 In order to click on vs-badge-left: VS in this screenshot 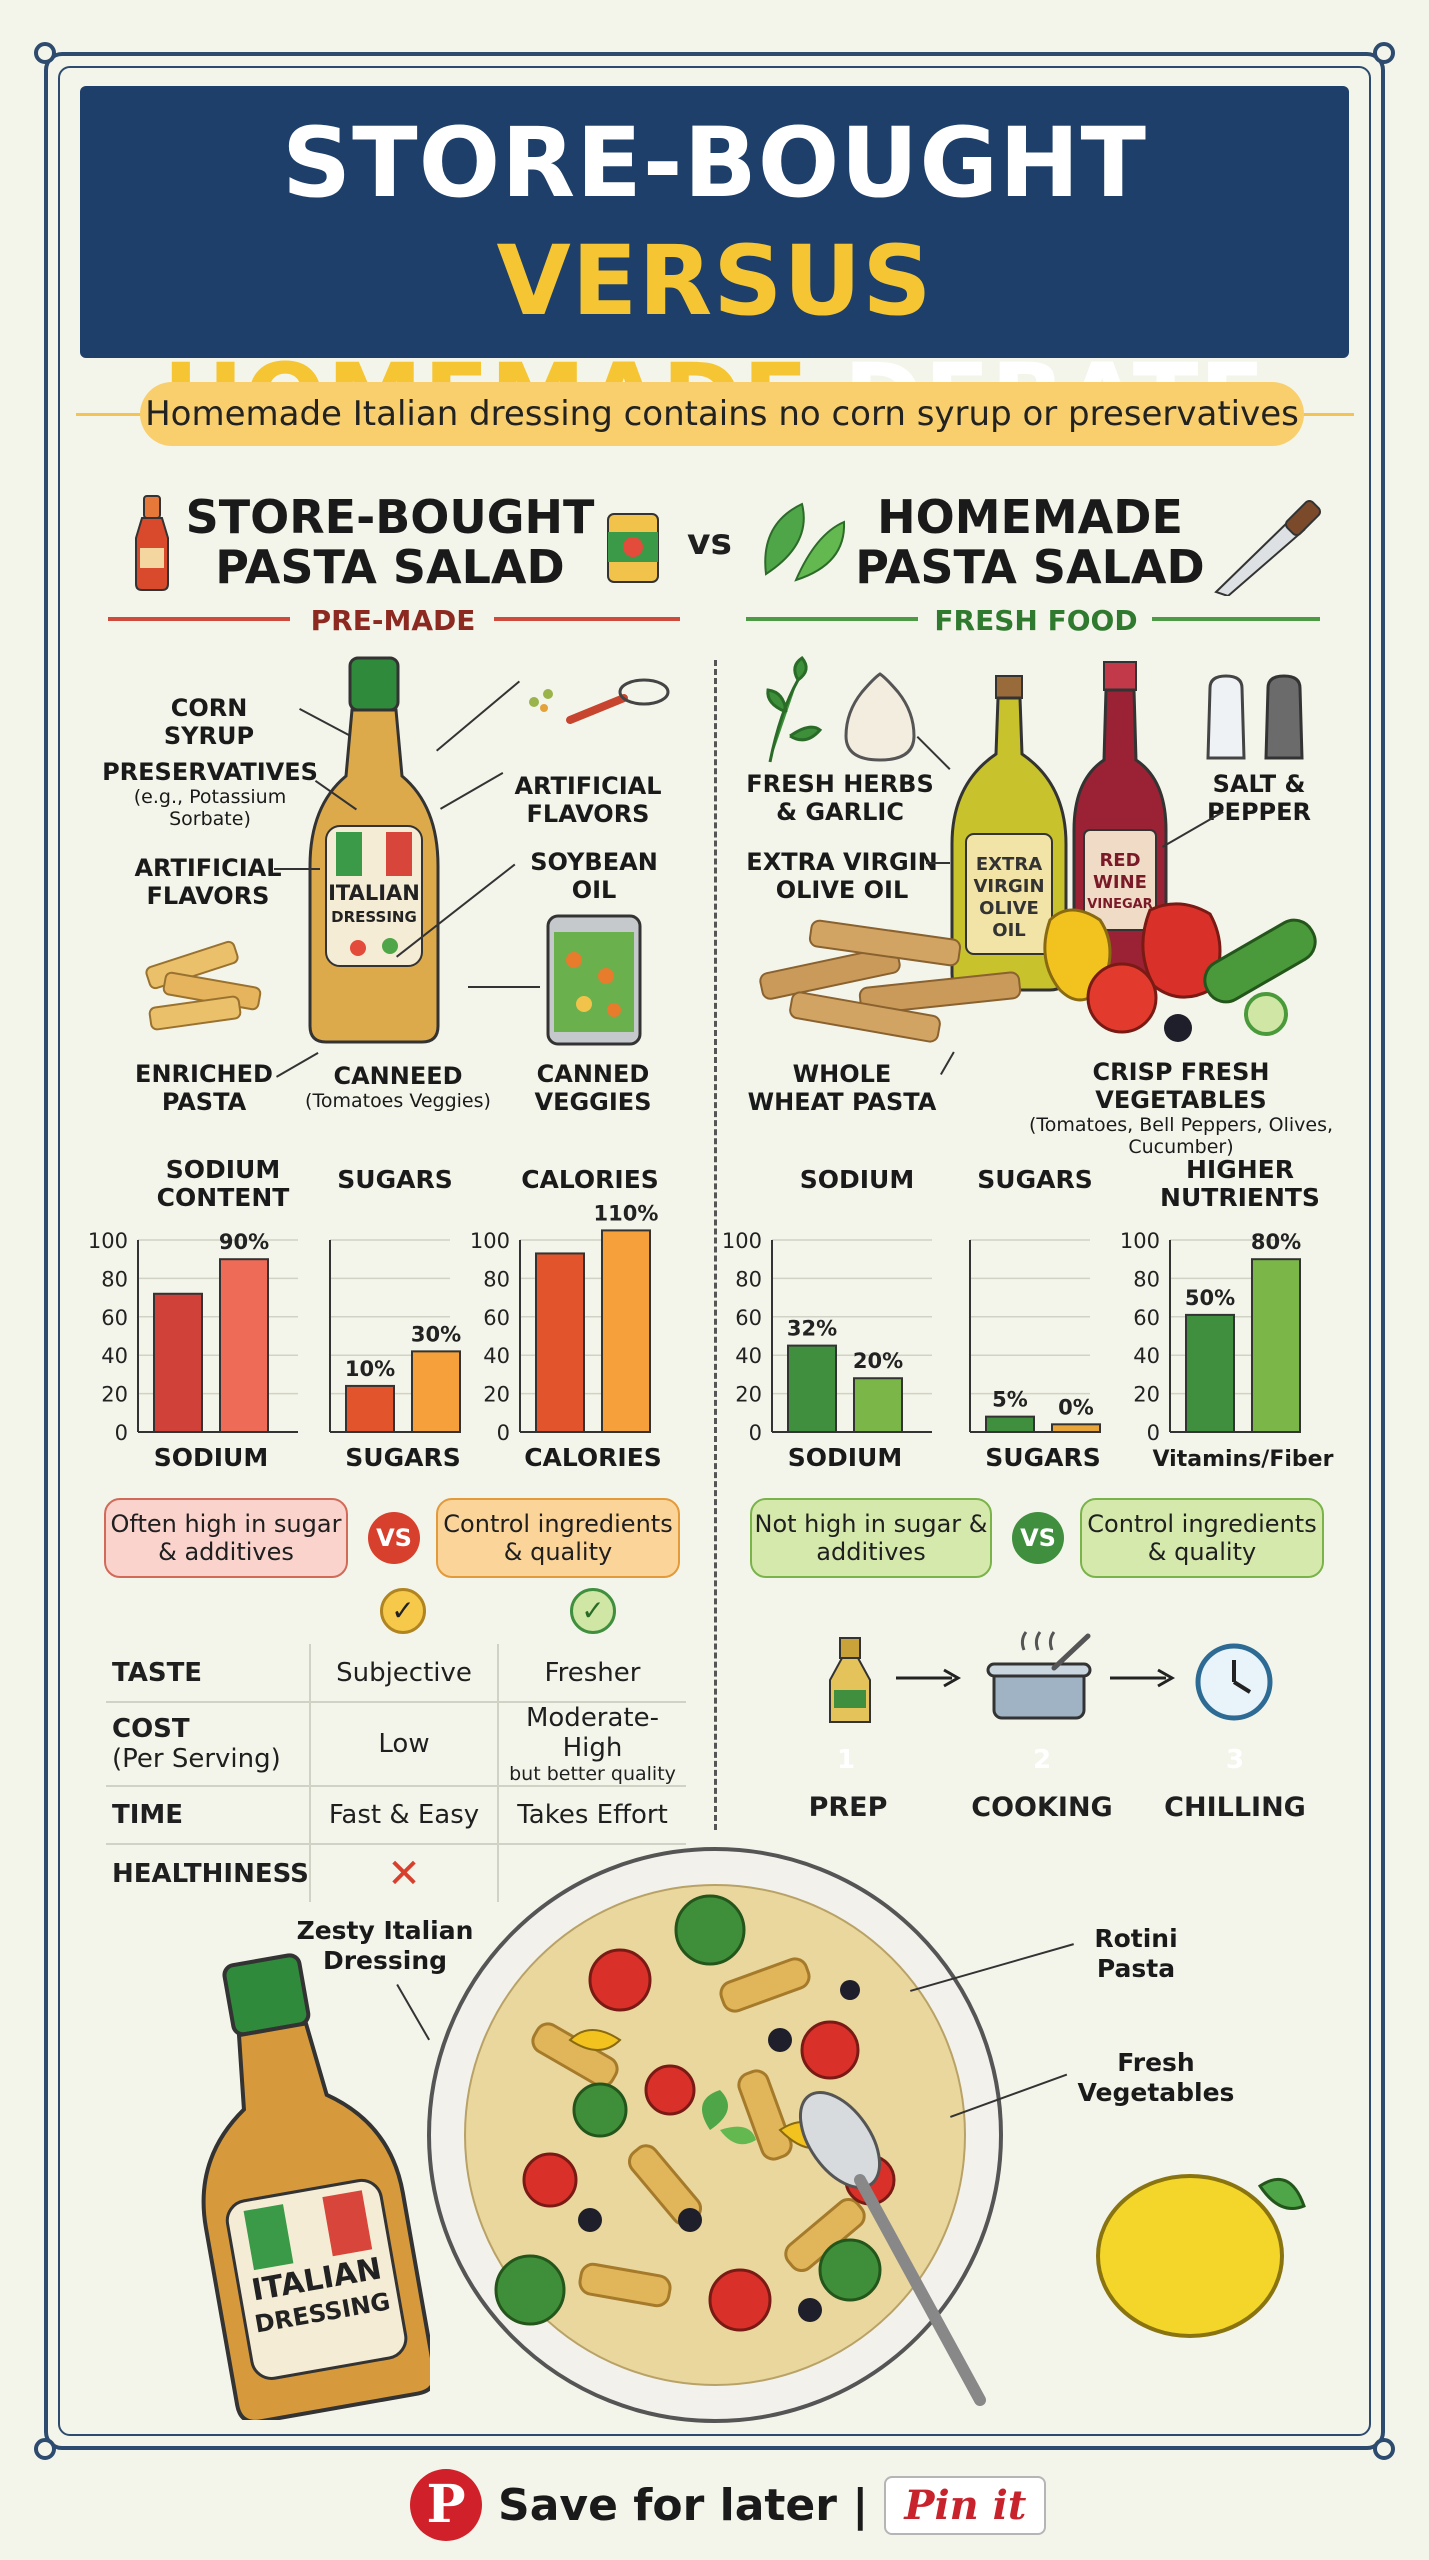, I will do `click(394, 1538)`.